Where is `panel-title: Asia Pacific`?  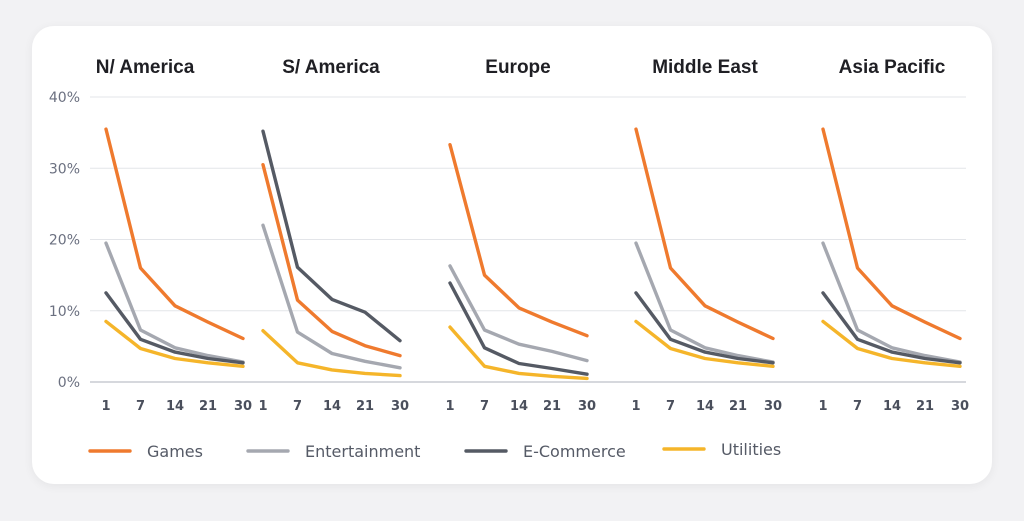 panel-title: Asia Pacific is located at coordinates (892, 67).